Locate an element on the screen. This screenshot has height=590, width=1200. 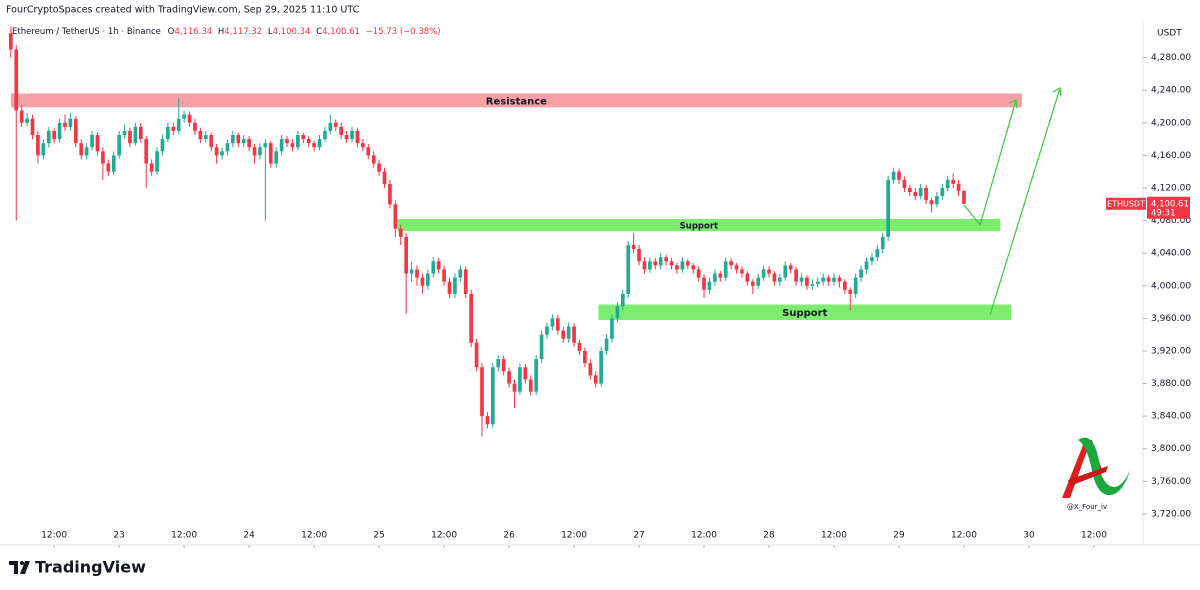
x-tick-label: 26 is located at coordinates (509, 536).